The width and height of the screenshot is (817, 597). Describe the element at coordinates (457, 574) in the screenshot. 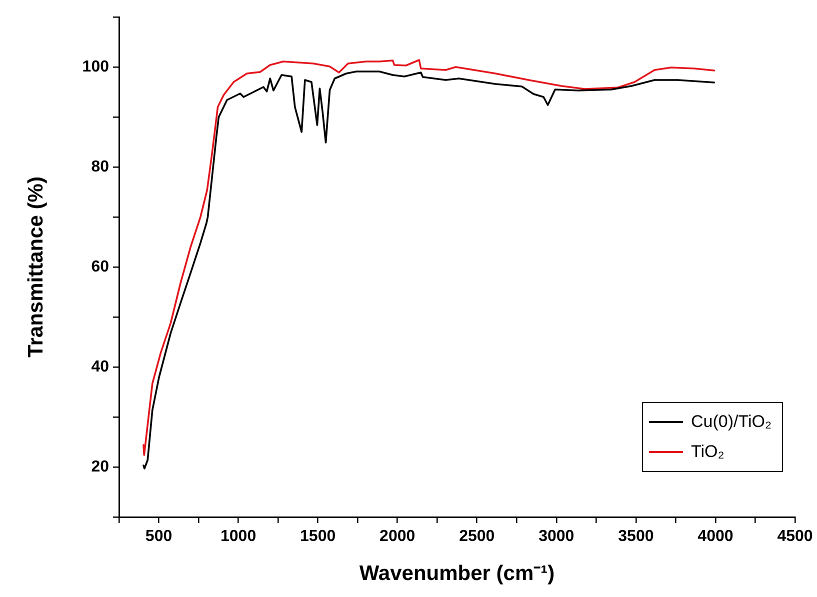

I see `x-axis-title: Wavenumber (cm⁻¹)` at that location.